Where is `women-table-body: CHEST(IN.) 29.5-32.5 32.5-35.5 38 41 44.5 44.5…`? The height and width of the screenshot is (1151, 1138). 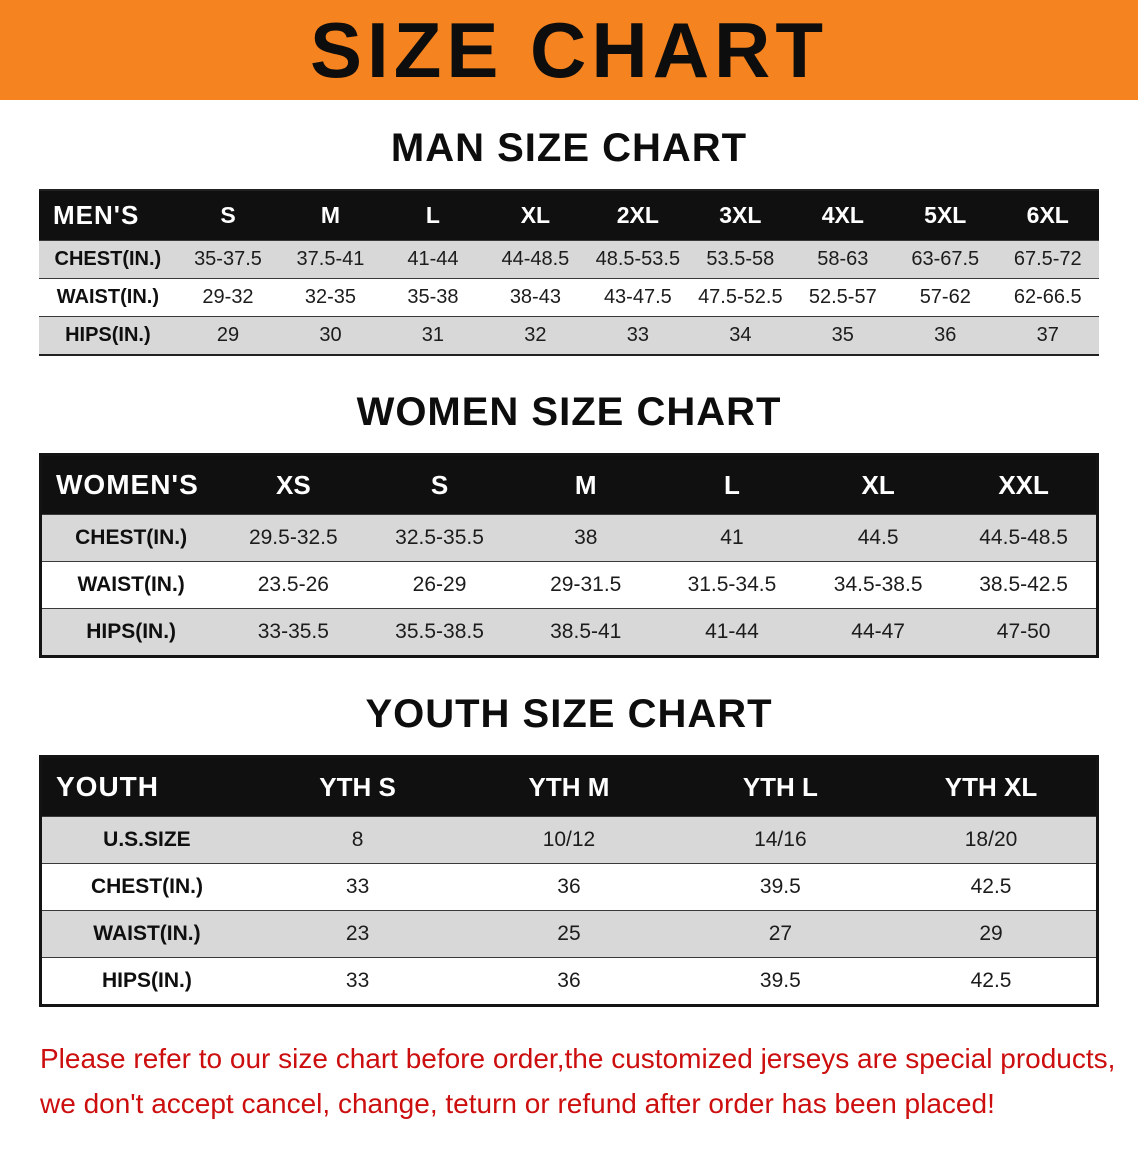 women-table-body: CHEST(IN.) 29.5-32.5 32.5-35.5 38 41 44.5 44.5… is located at coordinates (569, 585).